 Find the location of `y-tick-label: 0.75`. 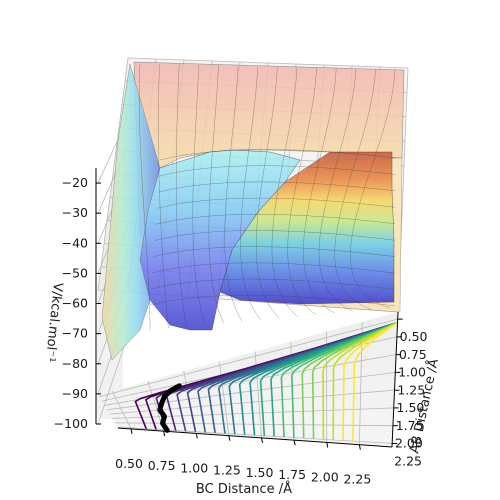

y-tick-label: 0.75 is located at coordinates (413, 354).